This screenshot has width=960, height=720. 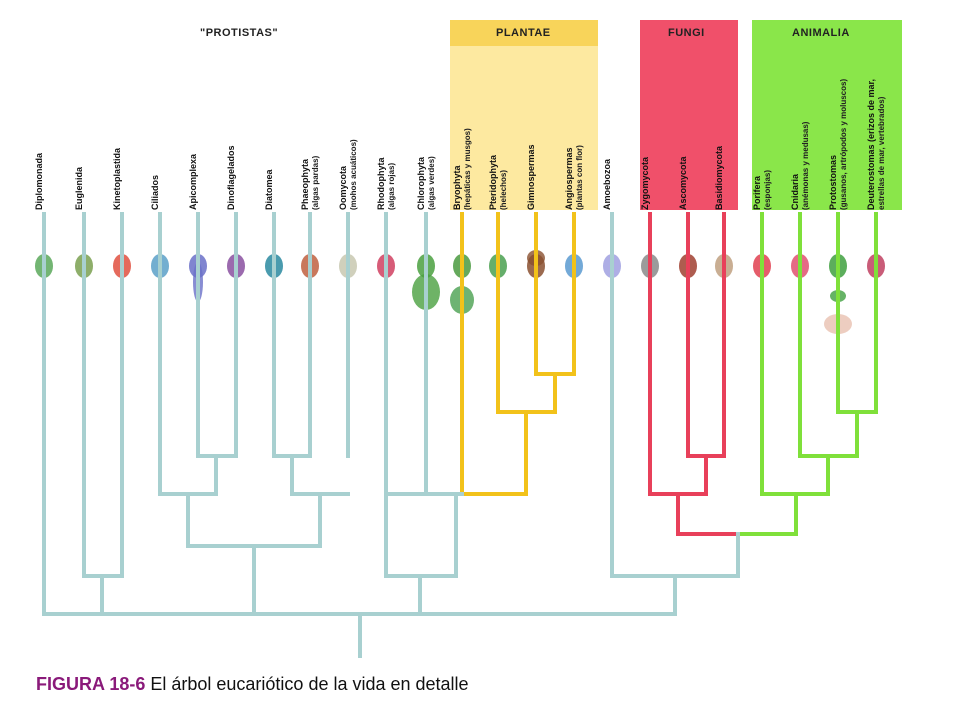 I want to click on taxon-label: Gimnospermas, so click(x=531, y=177).